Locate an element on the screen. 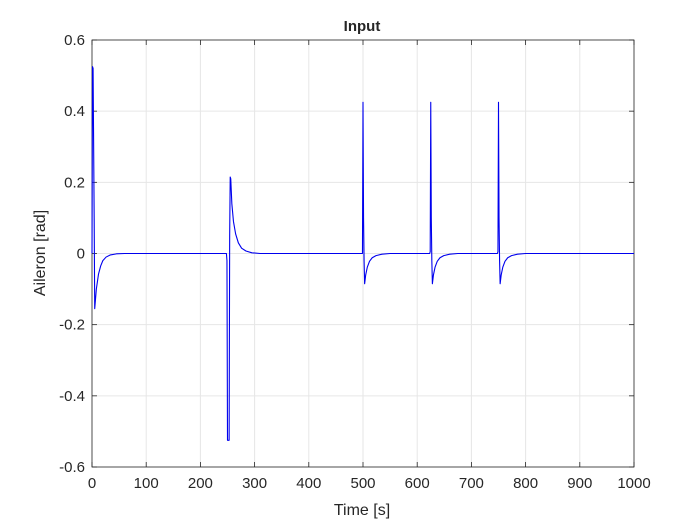  y-tick-label: -0.6 is located at coordinates (72, 467).